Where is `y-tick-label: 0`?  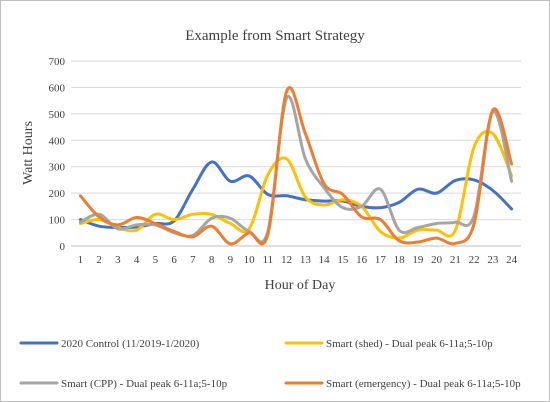 y-tick-label: 0 is located at coordinates (63, 247).